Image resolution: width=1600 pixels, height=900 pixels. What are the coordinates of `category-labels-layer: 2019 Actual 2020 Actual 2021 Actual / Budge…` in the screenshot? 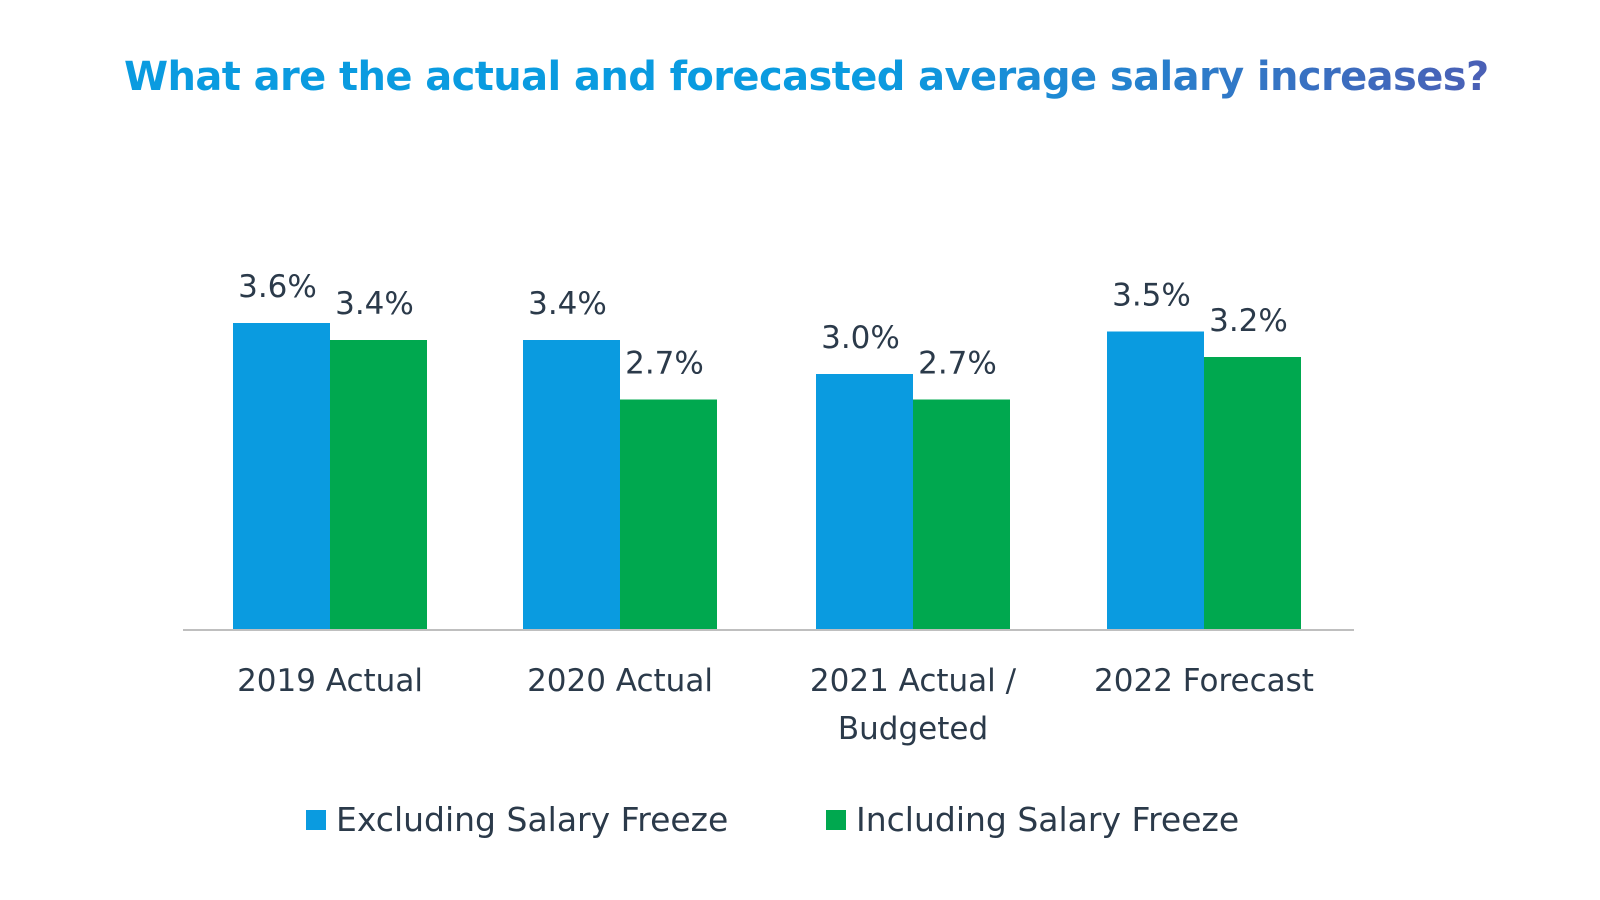 It's located at (775, 705).